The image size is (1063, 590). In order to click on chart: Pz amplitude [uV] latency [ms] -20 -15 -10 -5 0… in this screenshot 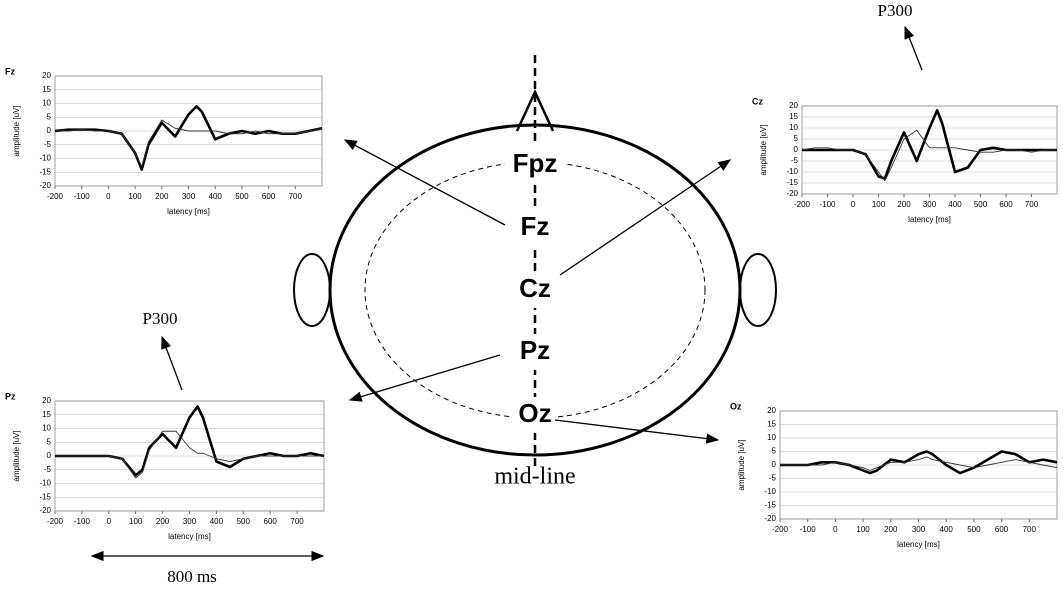, I will do `click(165, 466)`.